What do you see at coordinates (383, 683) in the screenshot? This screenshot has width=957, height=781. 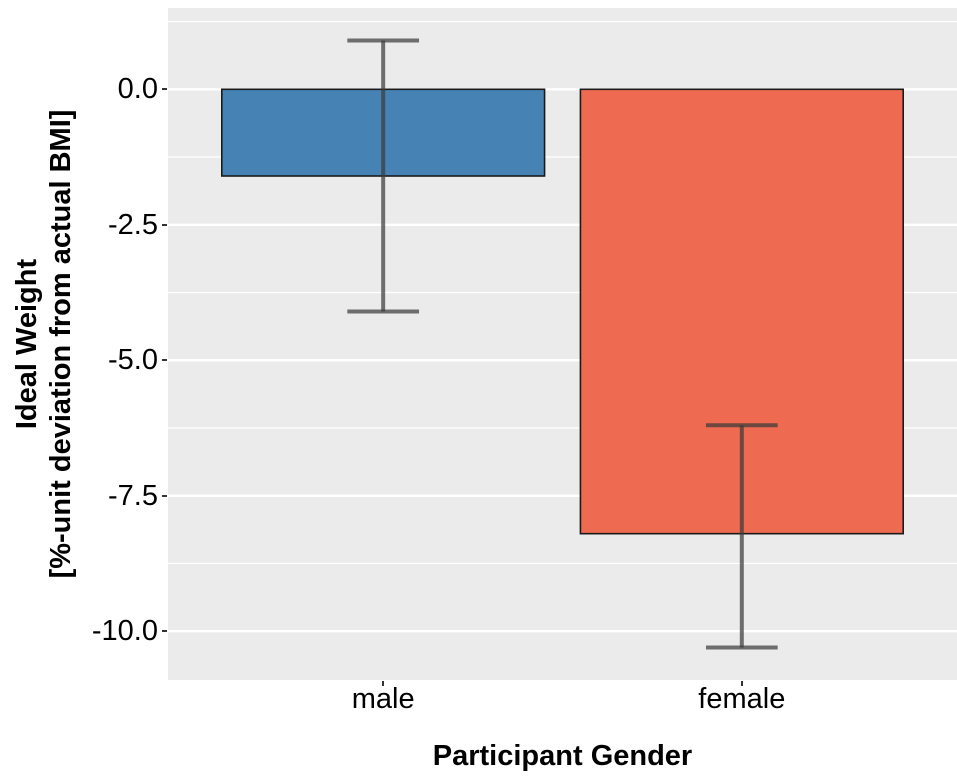 I see `x-tick-mark-male` at bounding box center [383, 683].